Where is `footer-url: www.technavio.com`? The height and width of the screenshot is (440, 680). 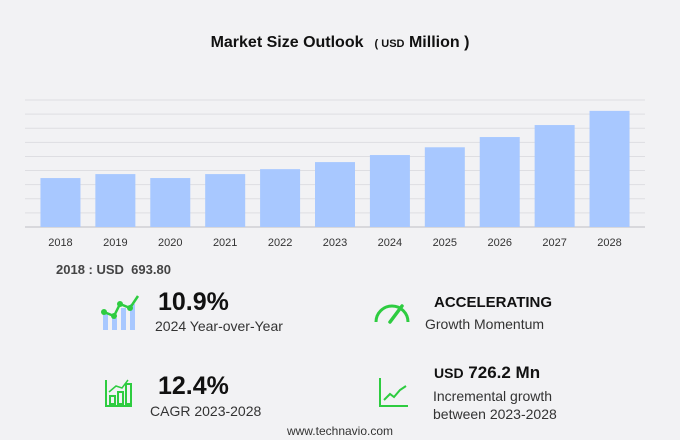 footer-url: www.technavio.com is located at coordinates (340, 431).